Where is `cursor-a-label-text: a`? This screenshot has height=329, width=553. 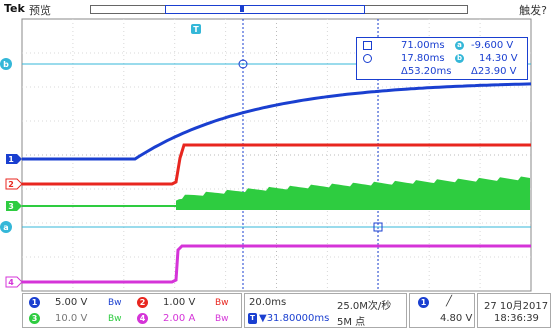
cursor-a-label-text: a is located at coordinates (5, 227).